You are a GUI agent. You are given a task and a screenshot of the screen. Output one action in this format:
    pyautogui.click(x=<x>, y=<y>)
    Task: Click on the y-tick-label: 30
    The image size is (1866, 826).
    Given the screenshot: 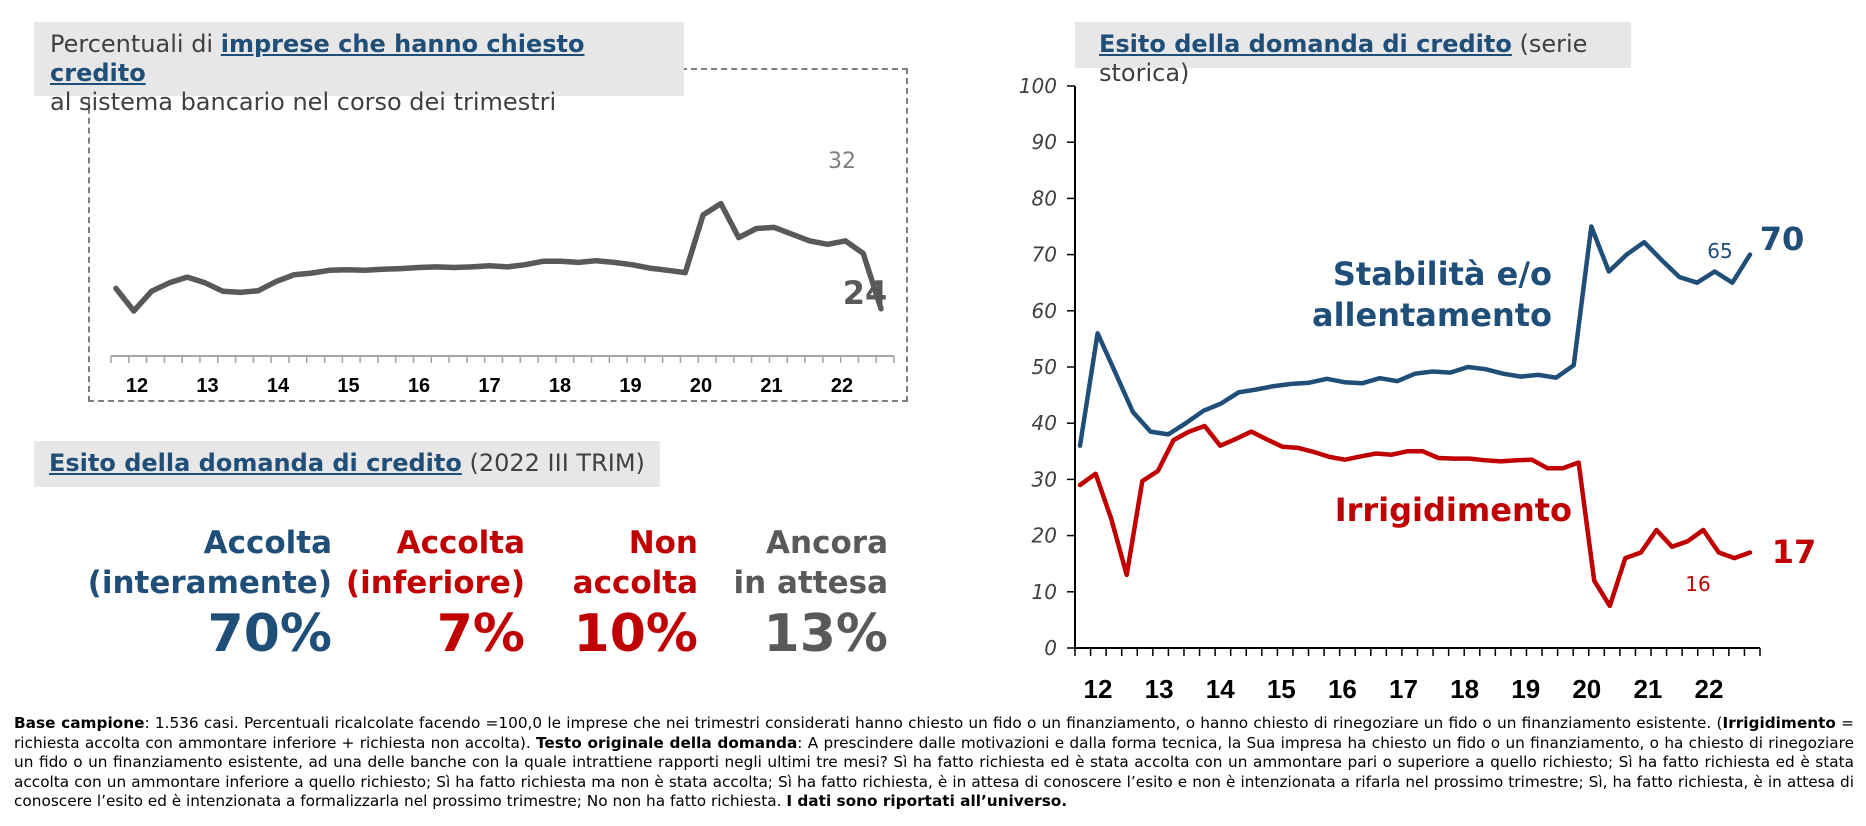 What is the action you would take?
    pyautogui.click(x=1044, y=479)
    